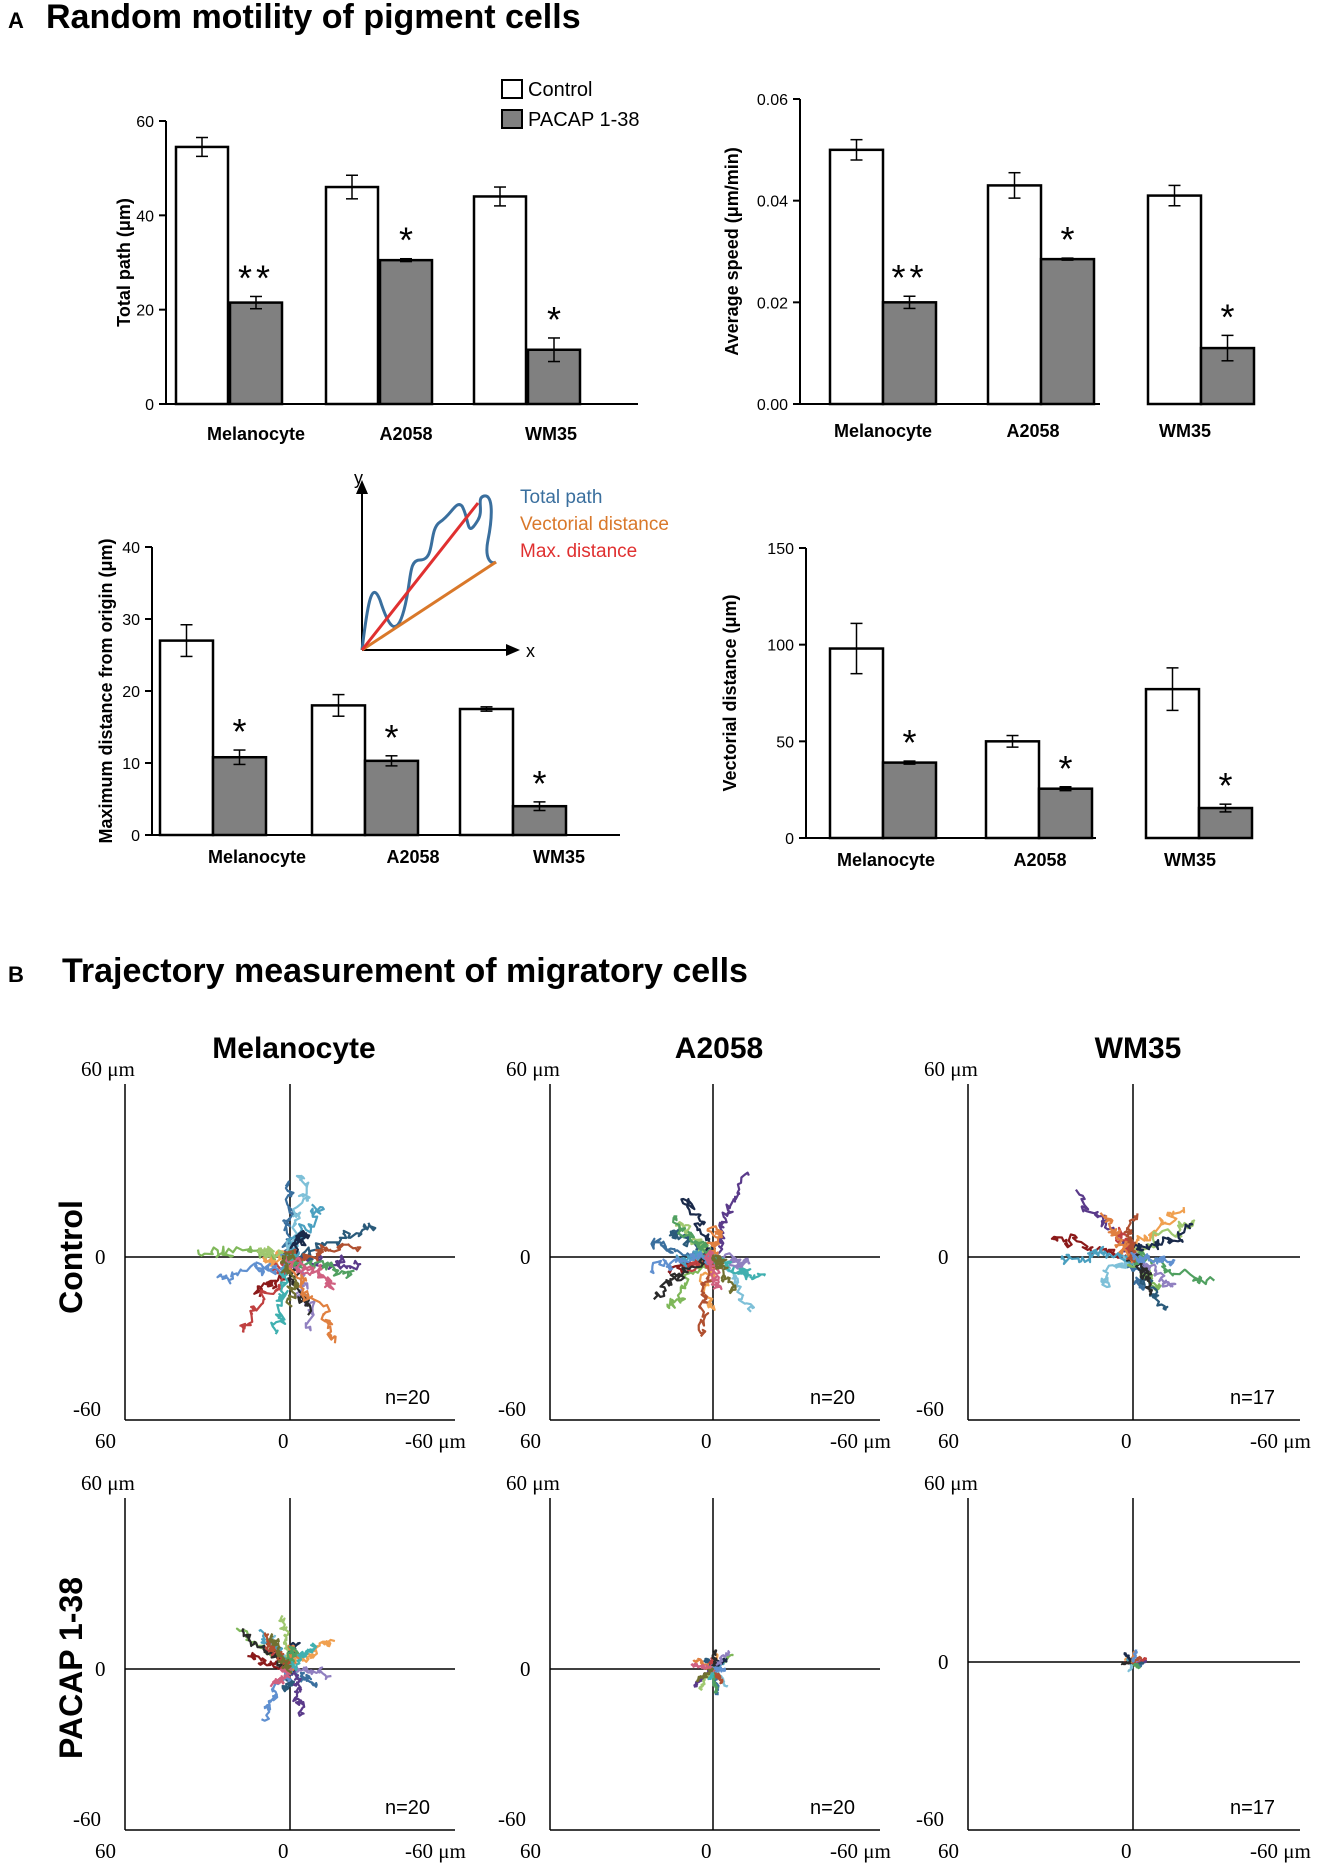 This screenshot has width=1319, height=1874. I want to click on panel-a-letter: A, so click(16, 20).